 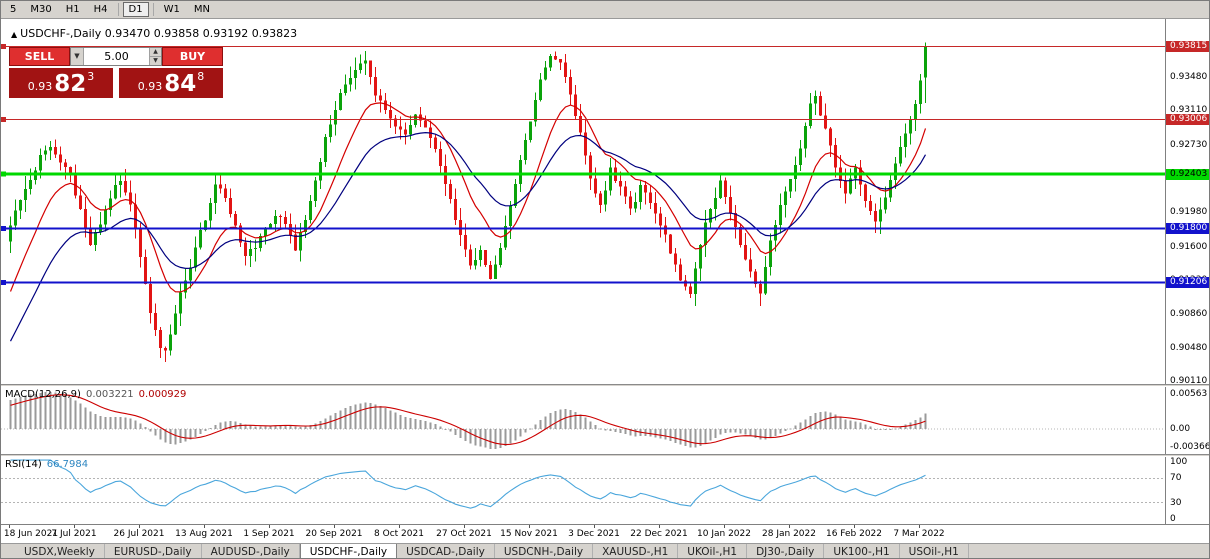 I want to click on macd-axis-top: 0.00563, so click(x=1189, y=394).